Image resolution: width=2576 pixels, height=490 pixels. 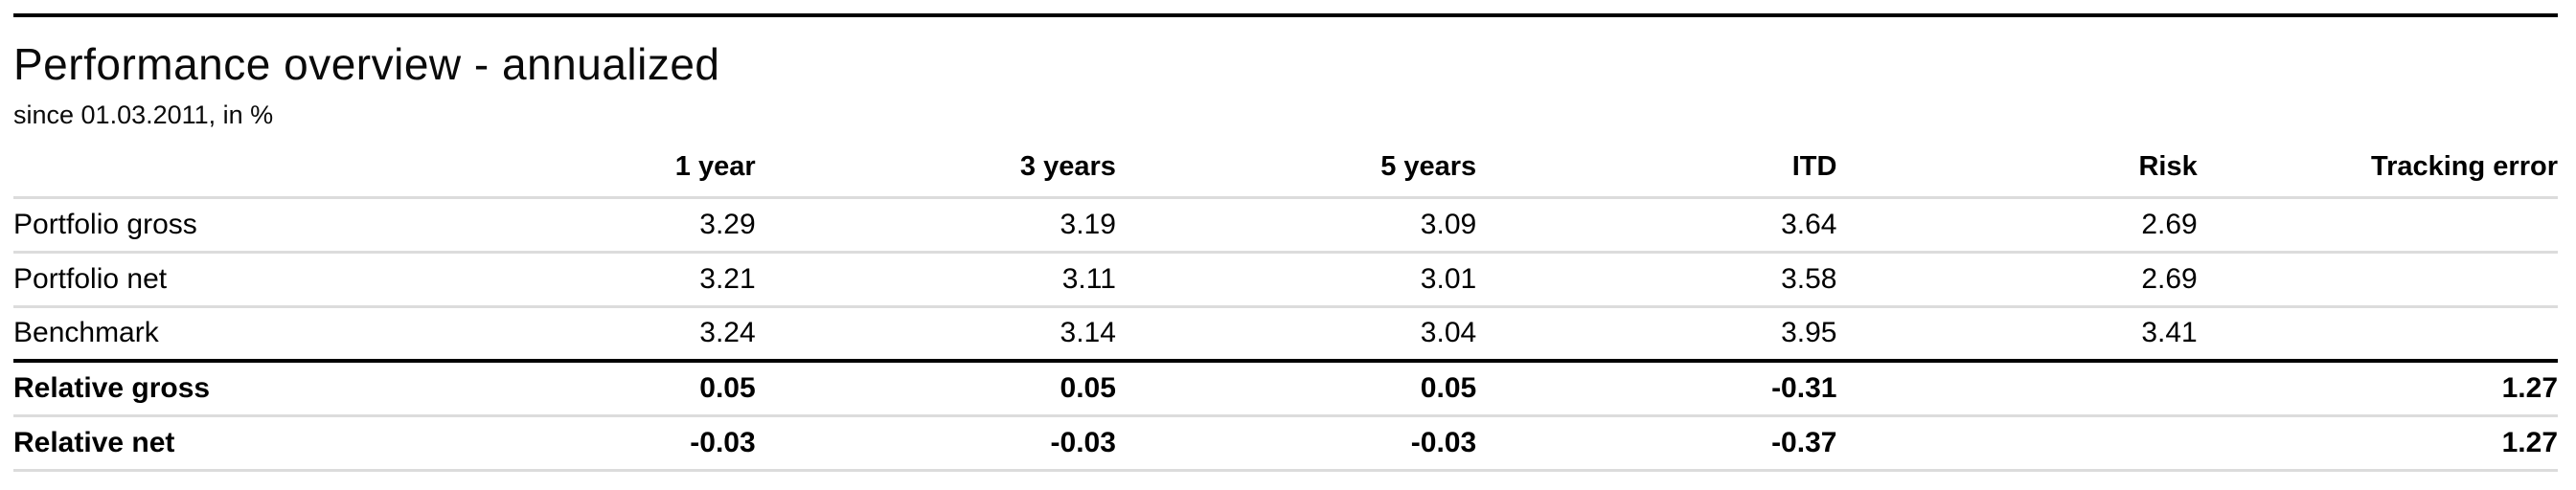 I want to click on row-label: Relative gross, so click(x=204, y=389).